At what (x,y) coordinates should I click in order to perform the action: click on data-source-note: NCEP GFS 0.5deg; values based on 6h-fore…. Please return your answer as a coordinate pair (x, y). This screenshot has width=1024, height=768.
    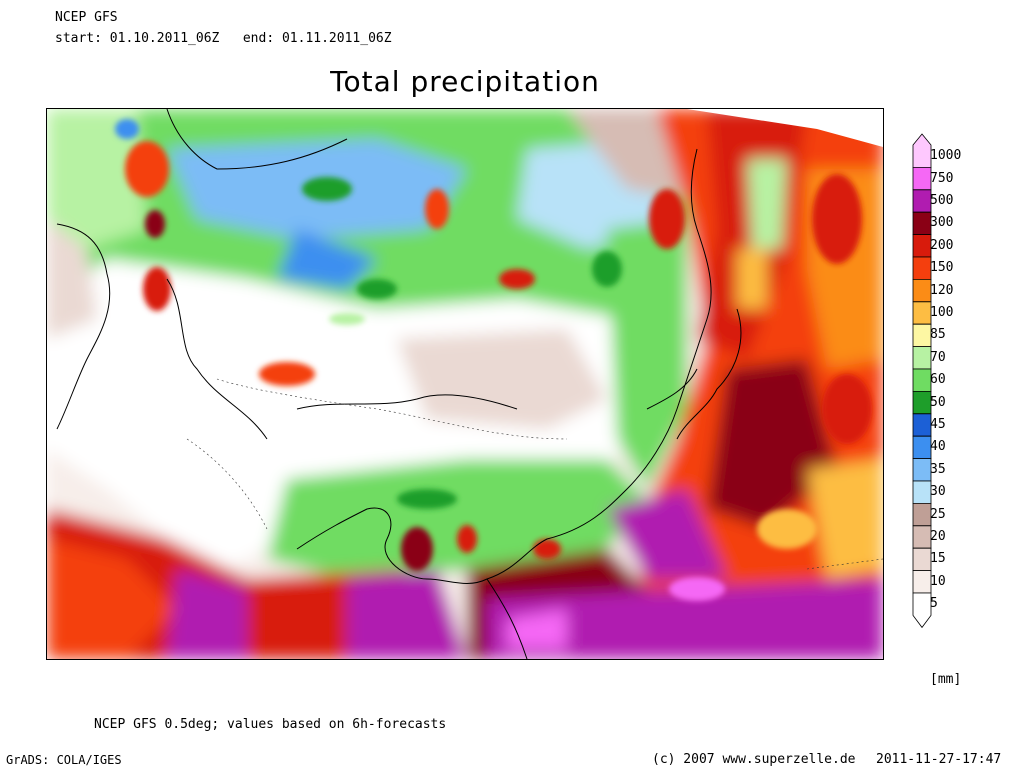
    Looking at the image, I should click on (270, 724).